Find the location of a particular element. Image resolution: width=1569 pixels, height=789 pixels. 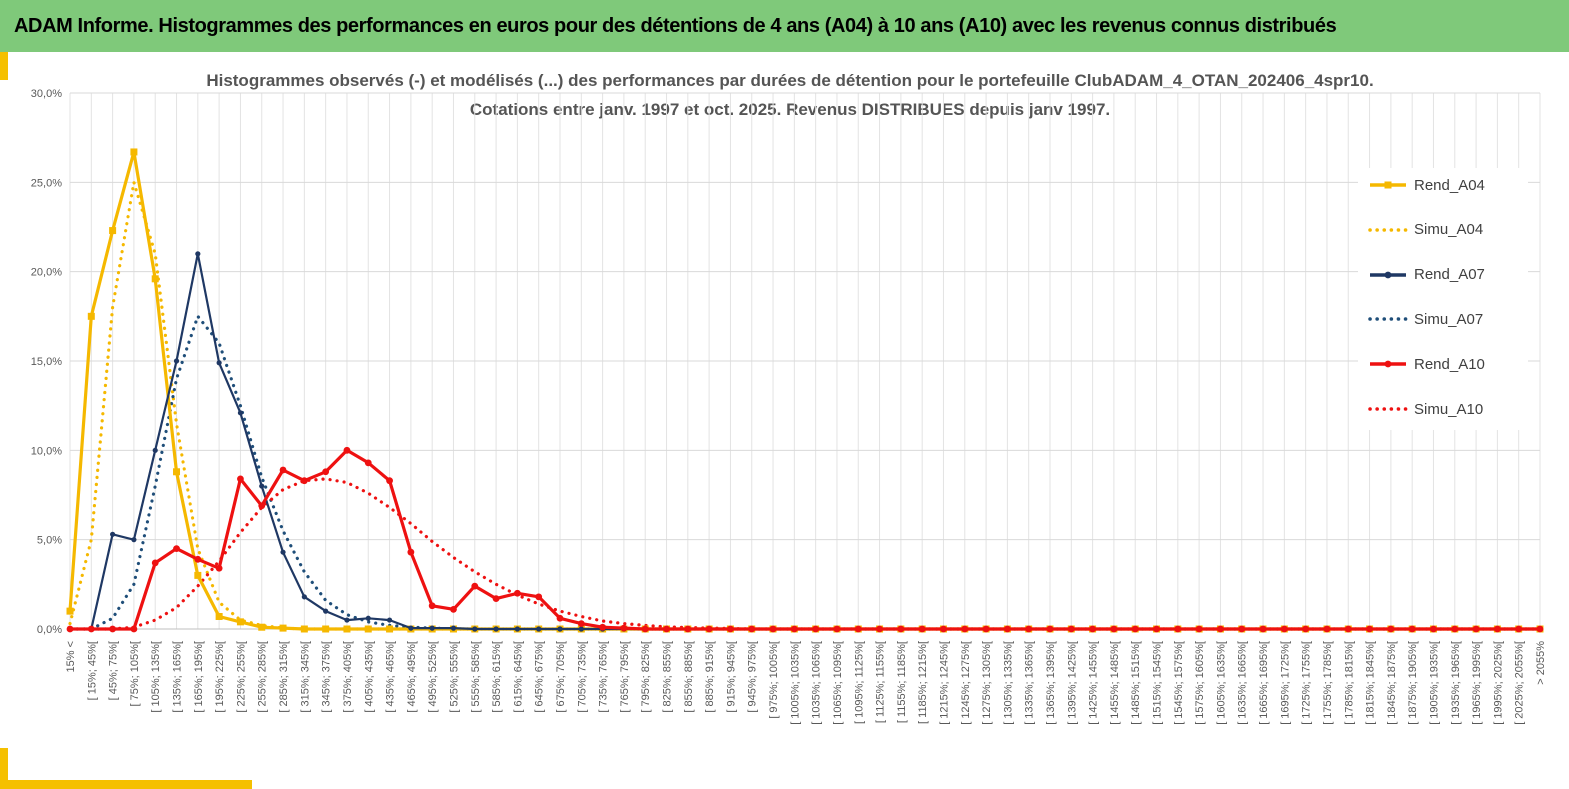

x-tick-label: [ 435%; 465%[ is located at coordinates (391, 677).